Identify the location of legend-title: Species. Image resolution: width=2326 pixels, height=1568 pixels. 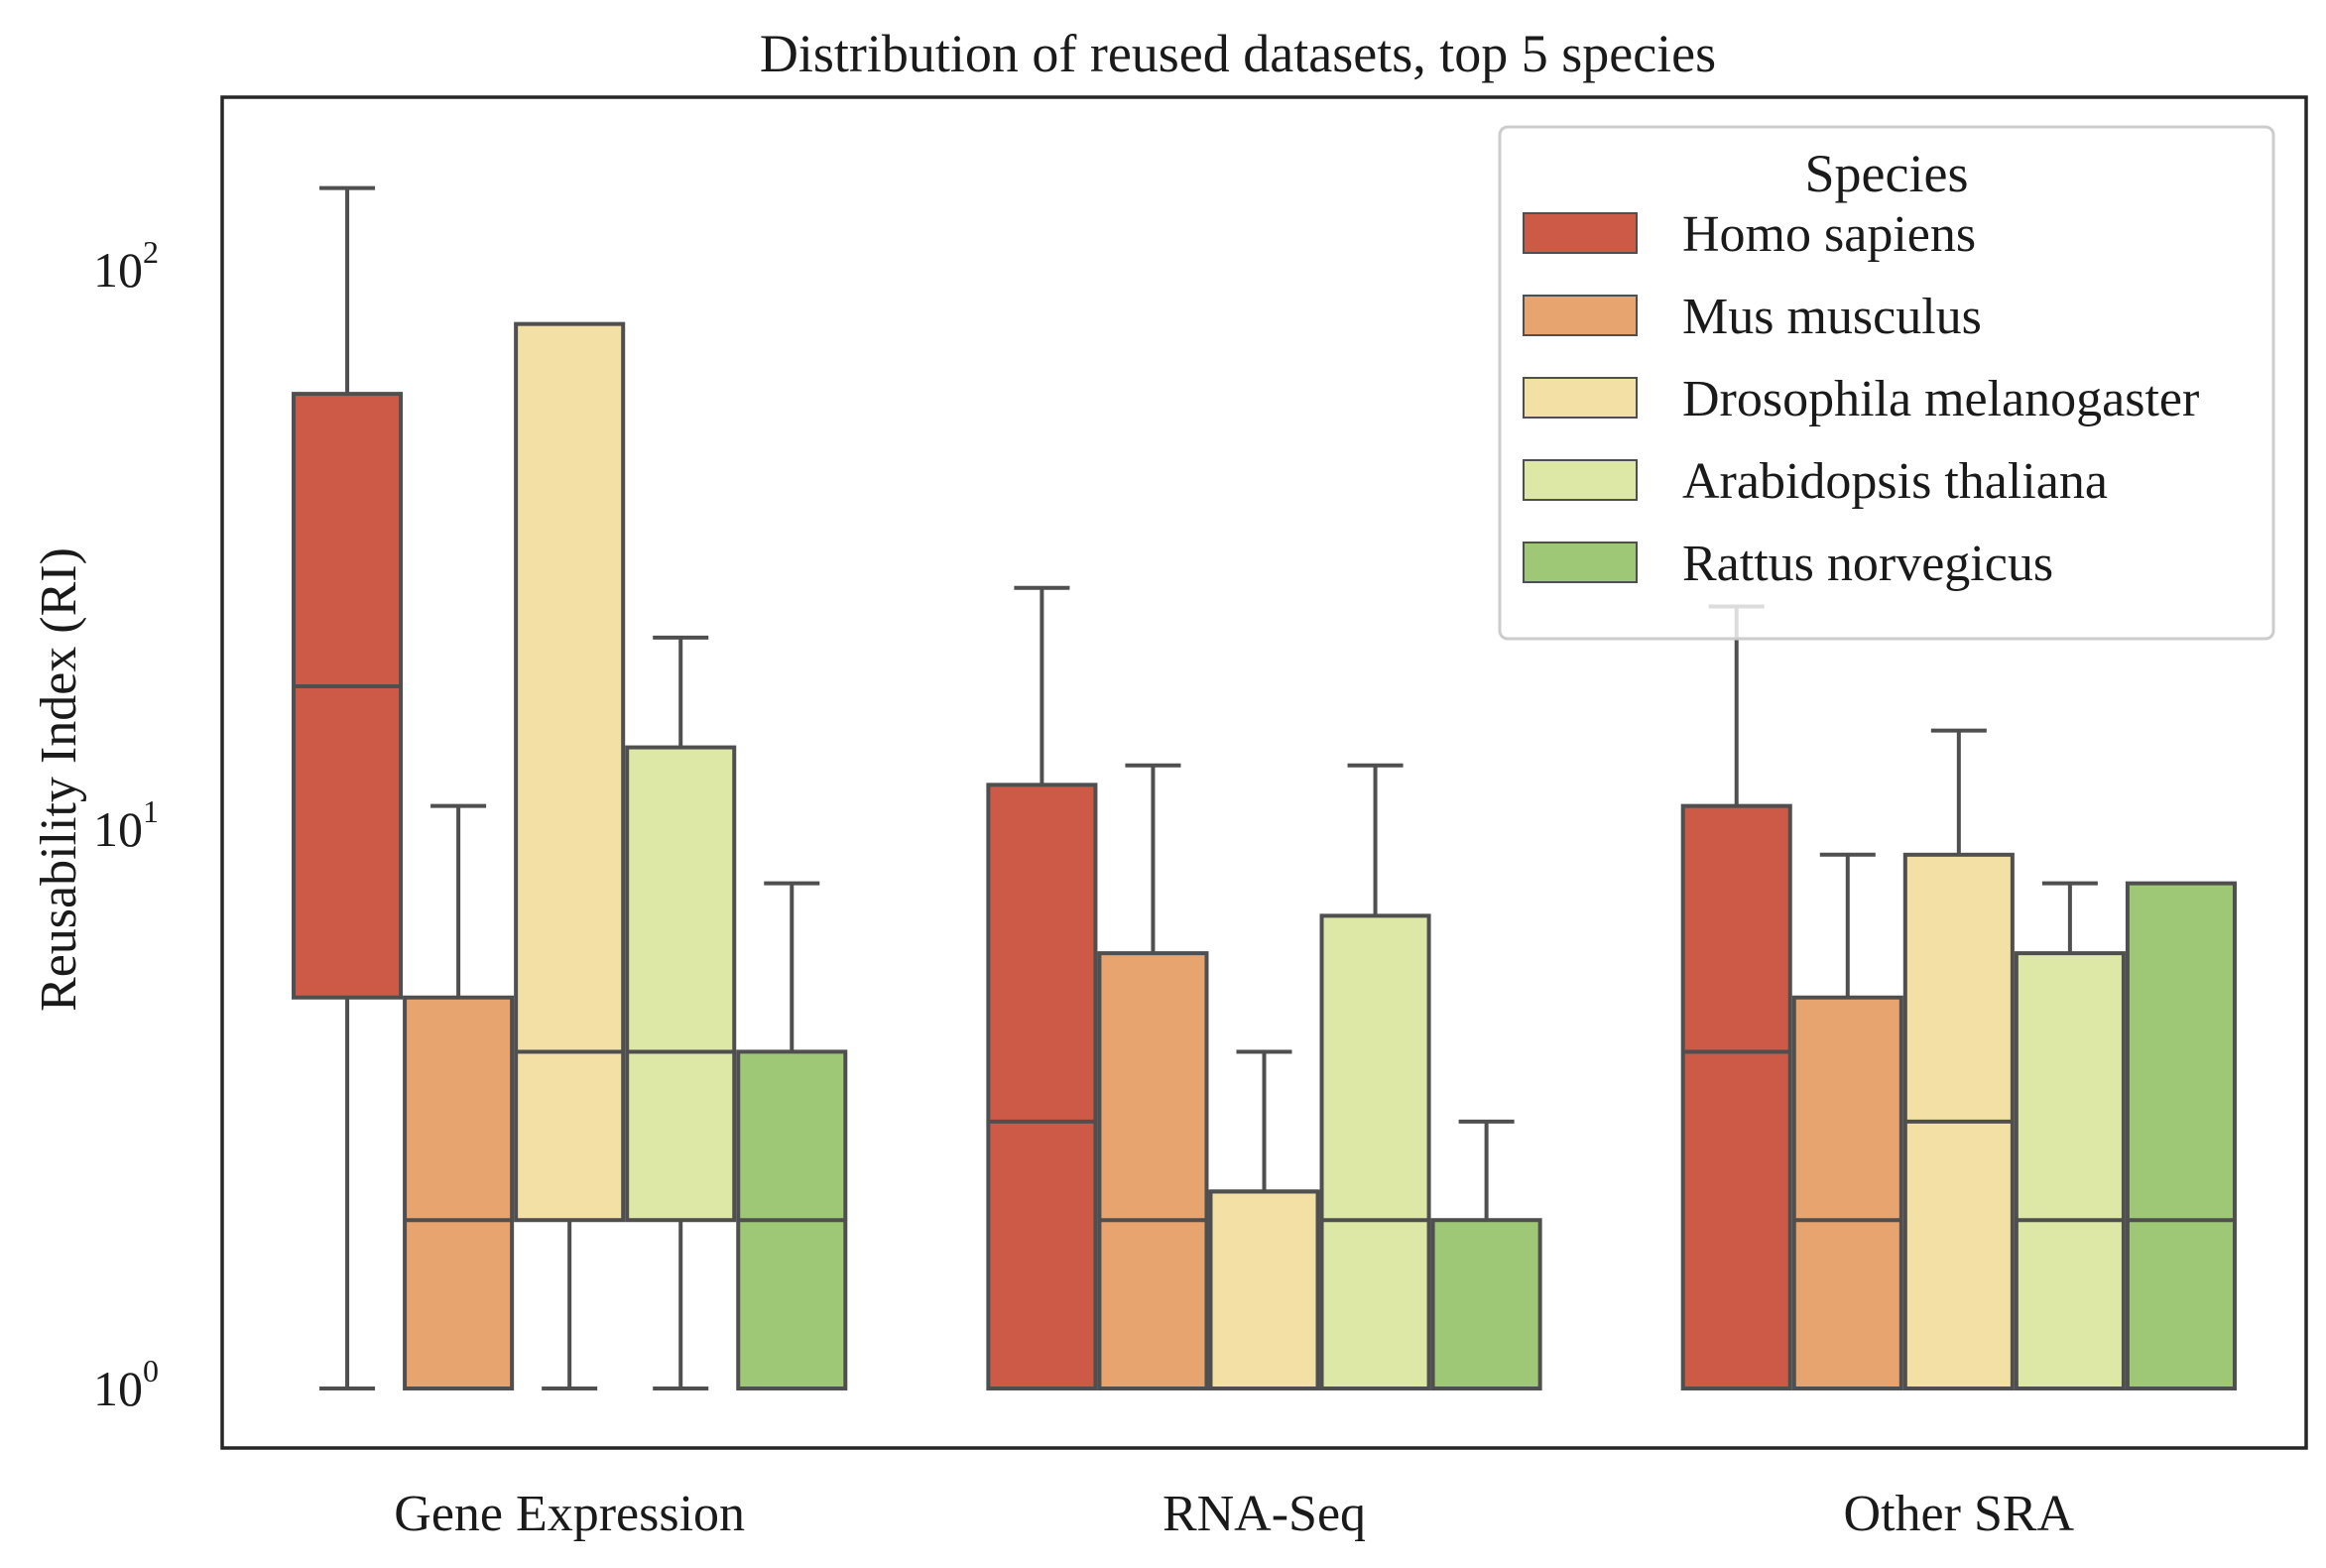
(1887, 173).